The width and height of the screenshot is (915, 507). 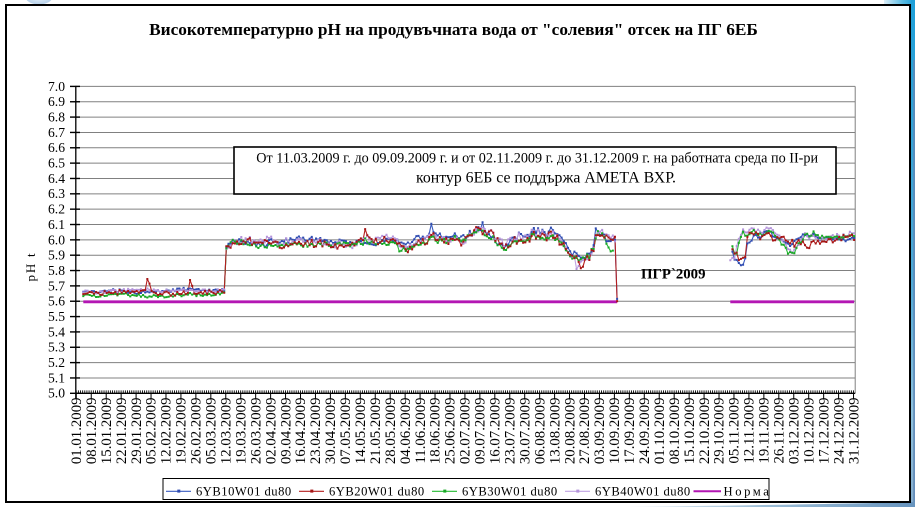 What do you see at coordinates (377, 491) in the screenshot?
I see `svg-text: 6YB20W01 du80` at bounding box center [377, 491].